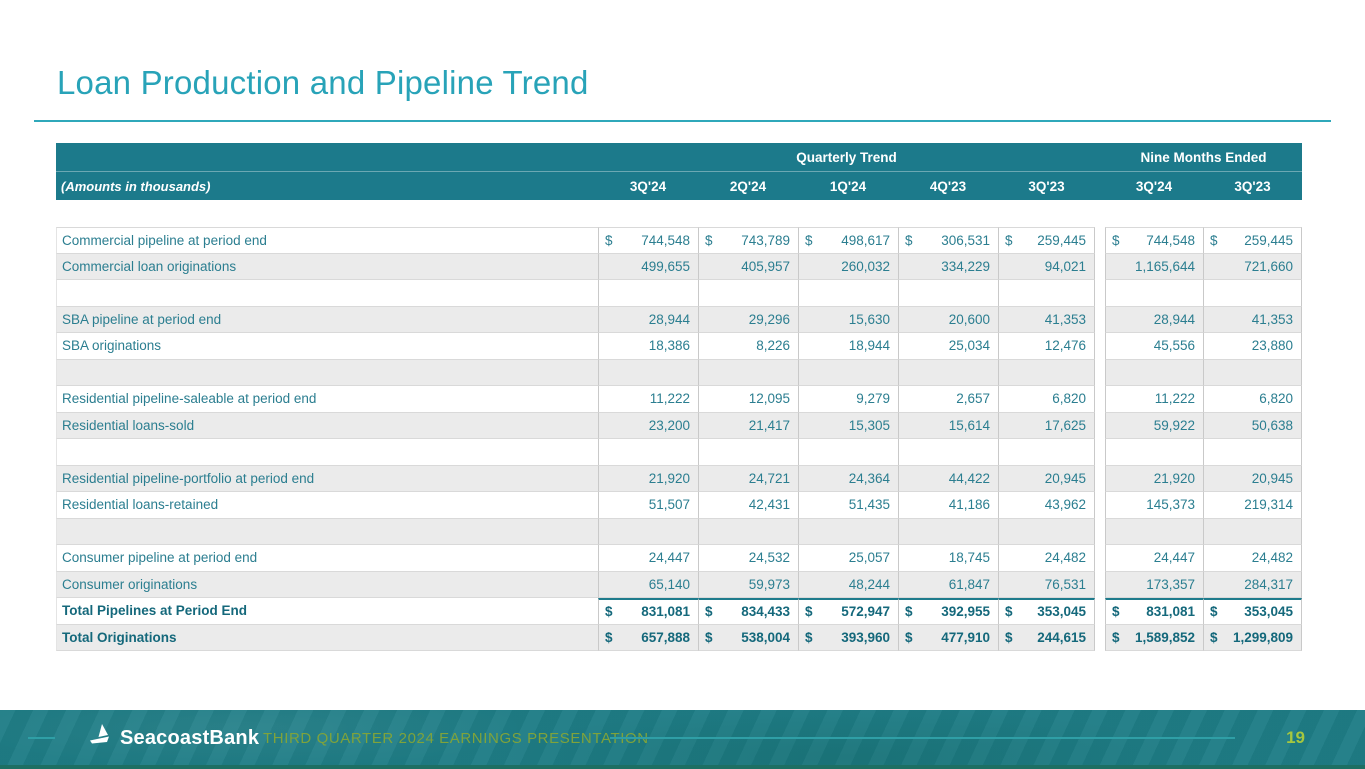  Describe the element at coordinates (327, 346) in the screenshot. I see `row-label: SBA originations` at that location.